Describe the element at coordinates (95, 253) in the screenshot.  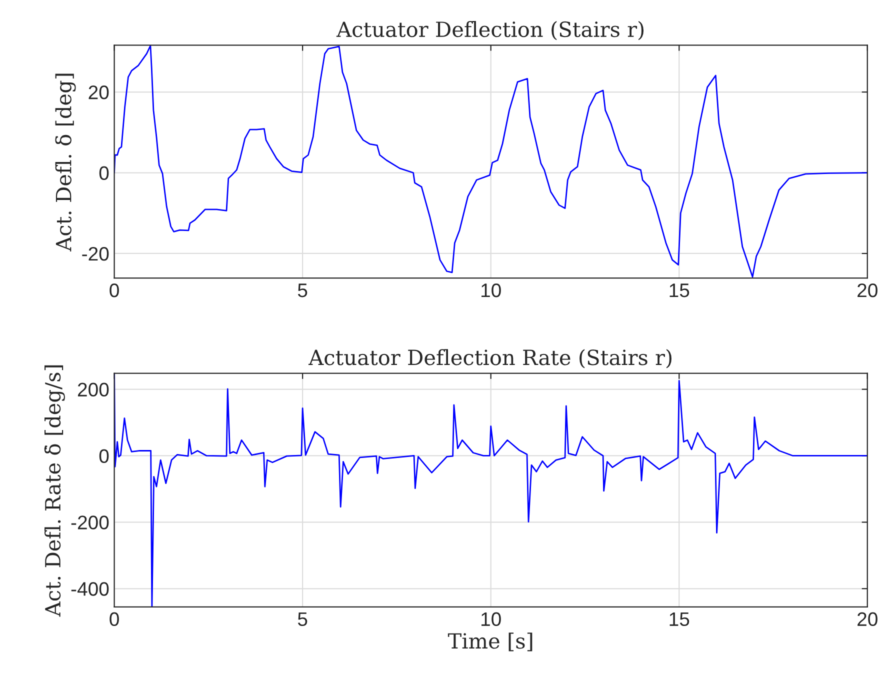
I see `y-tick-label: -20` at that location.